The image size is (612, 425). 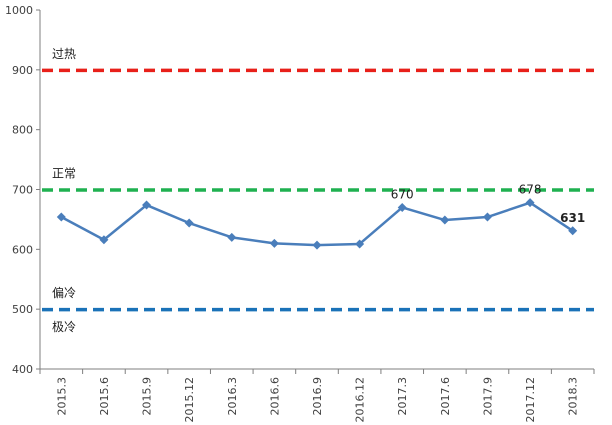 I want to click on x-tick-label: 2016.3, so click(x=232, y=396).